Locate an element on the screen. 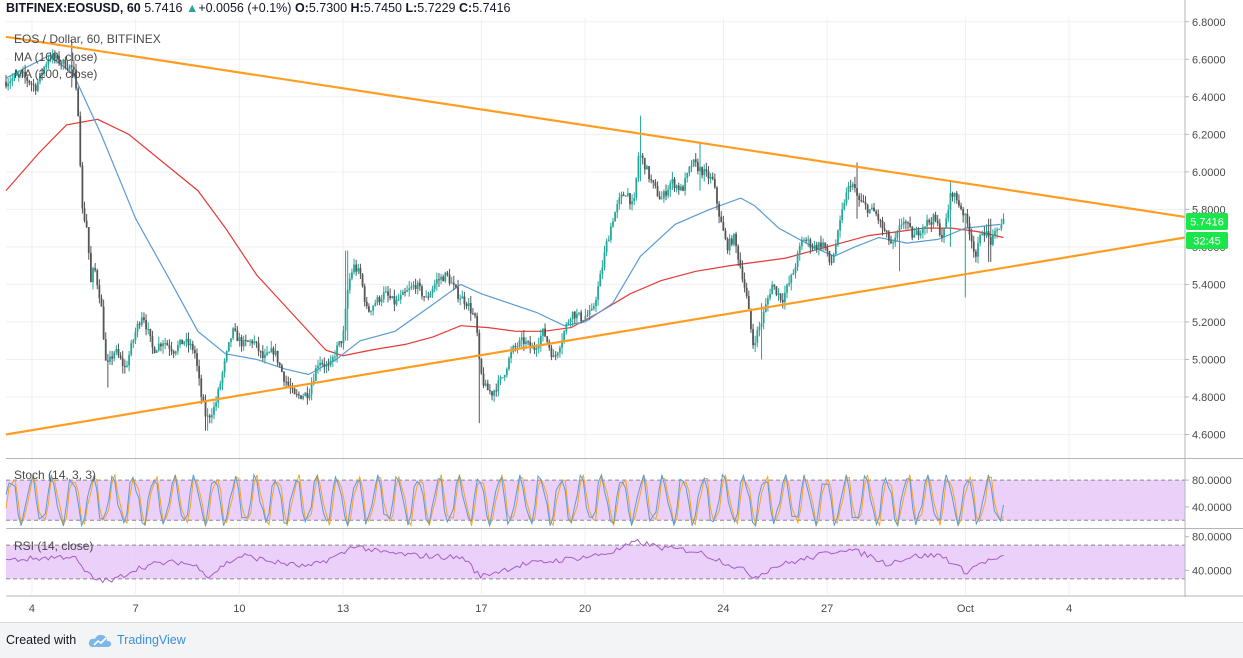  time-axis: 4 7 10 13 17 20 24 27 Oct 4 is located at coordinates (550, 609).